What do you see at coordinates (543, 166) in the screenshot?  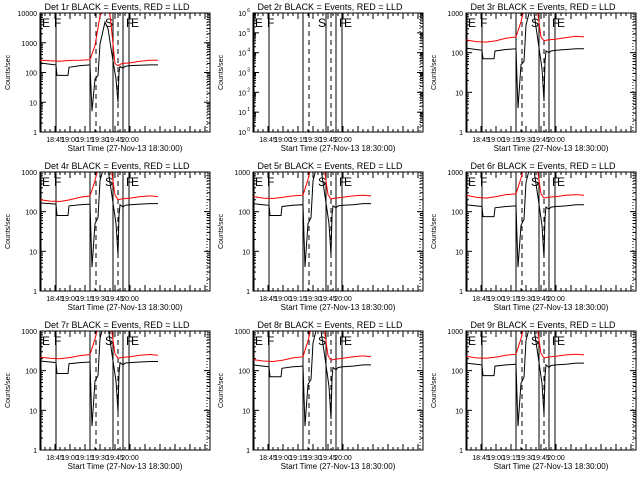 I see `panel-title: Det 6r BLACK = Events, RED = LLD` at bounding box center [543, 166].